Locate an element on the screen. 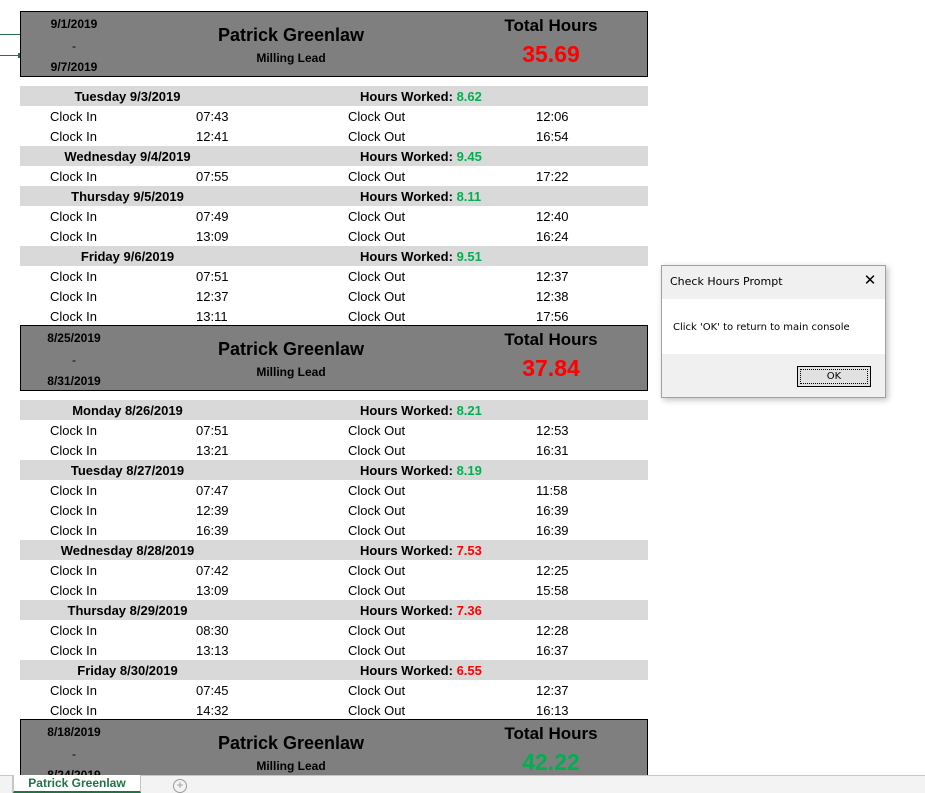 The width and height of the screenshot is (925, 793). clock-out-time: 16:31 is located at coordinates (552, 450).